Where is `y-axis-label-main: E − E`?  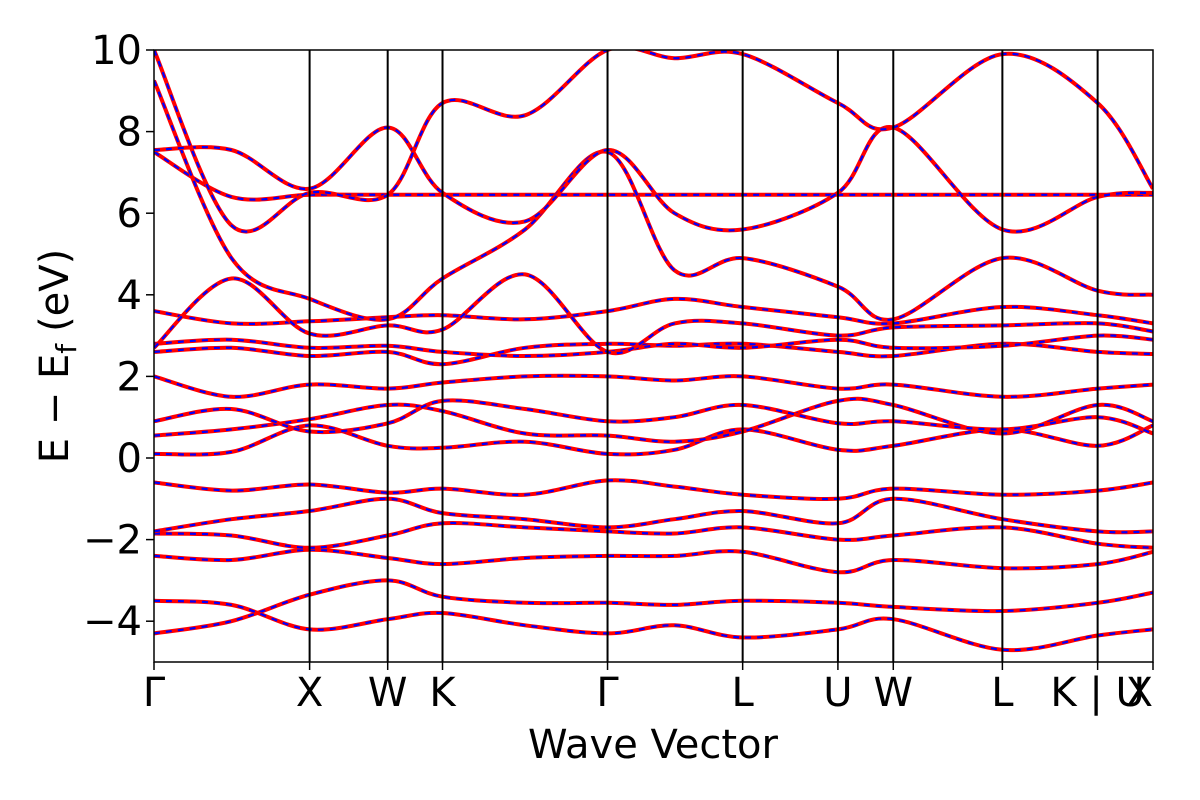 y-axis-label-main: E − E is located at coordinates (55, 409).